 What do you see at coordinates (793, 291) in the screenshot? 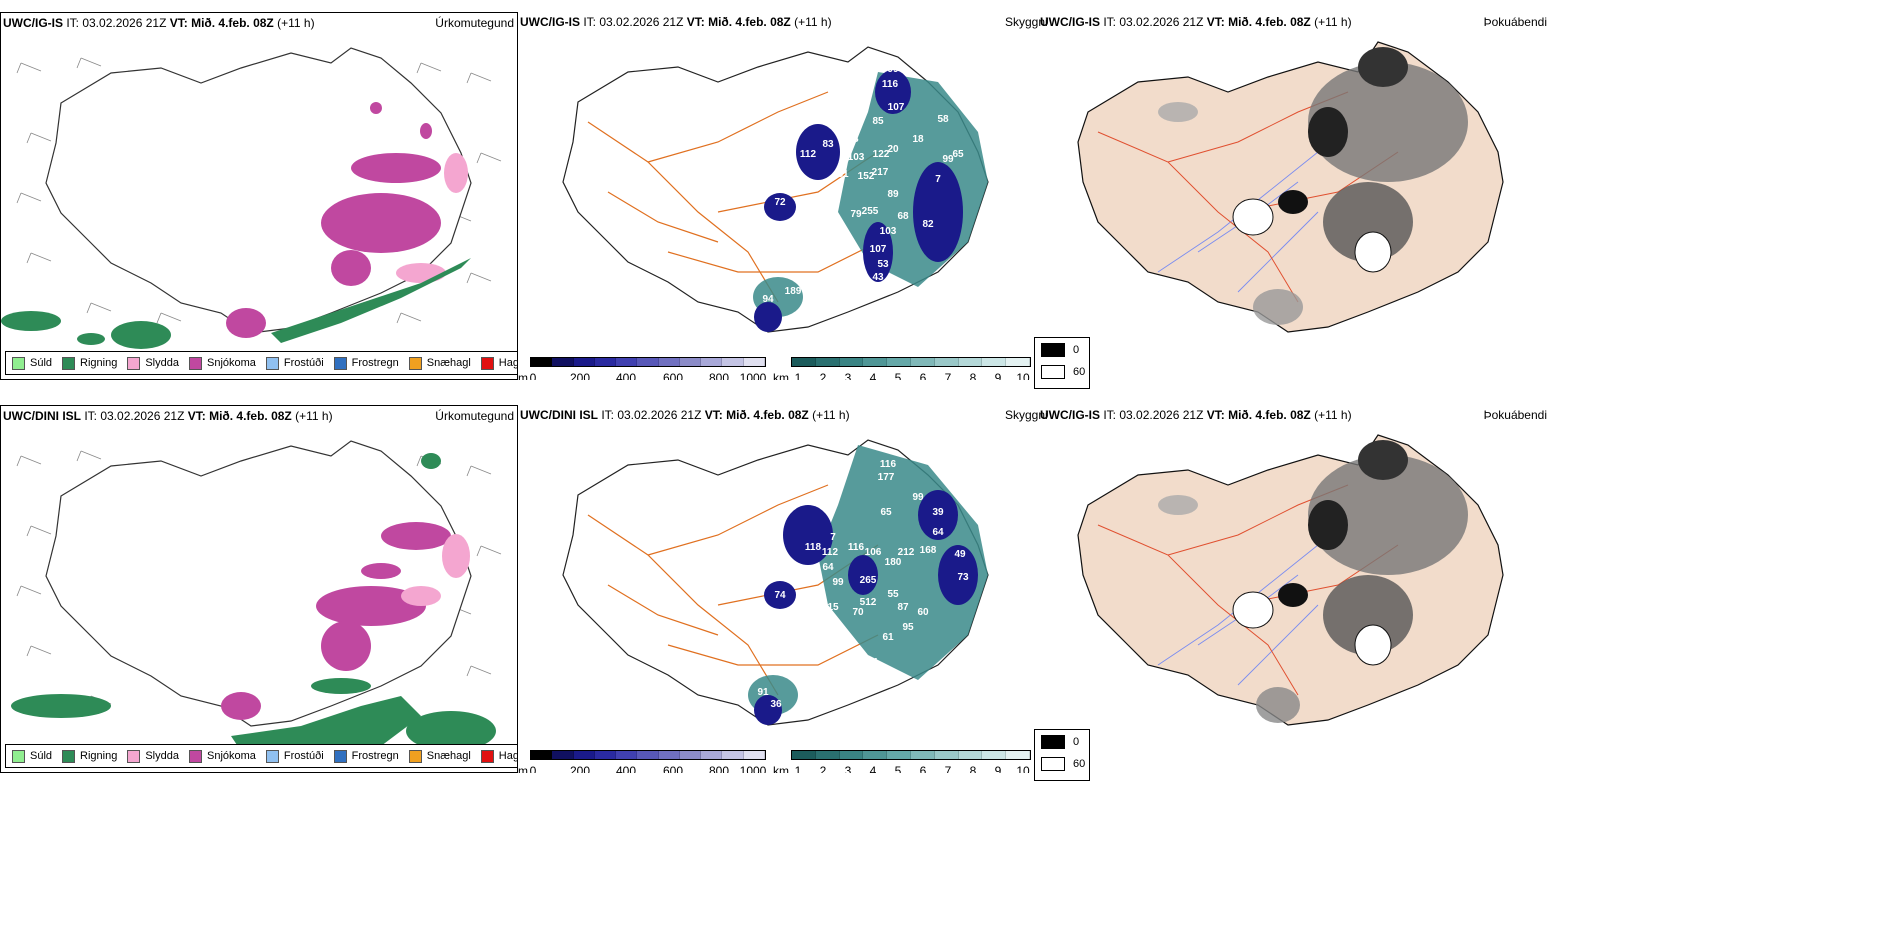
I see `cloud-height-label: 189` at bounding box center [793, 291].